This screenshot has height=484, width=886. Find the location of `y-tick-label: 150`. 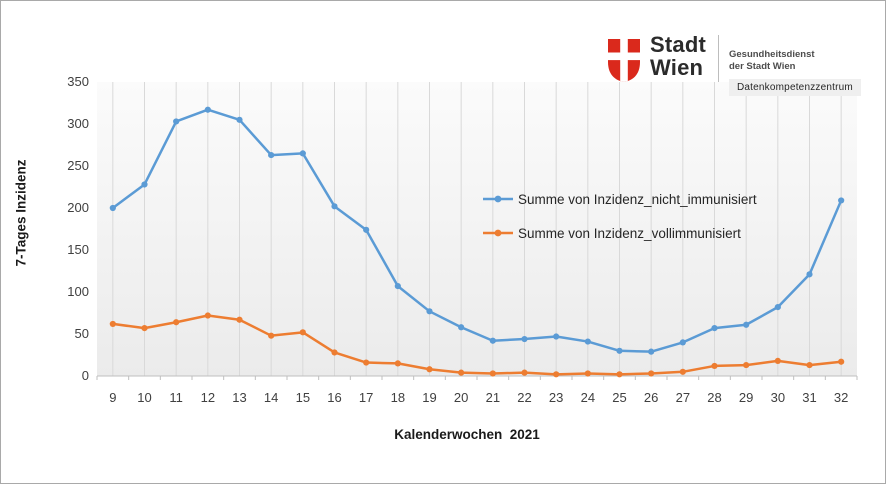

y-tick-label: 150 is located at coordinates (78, 249).